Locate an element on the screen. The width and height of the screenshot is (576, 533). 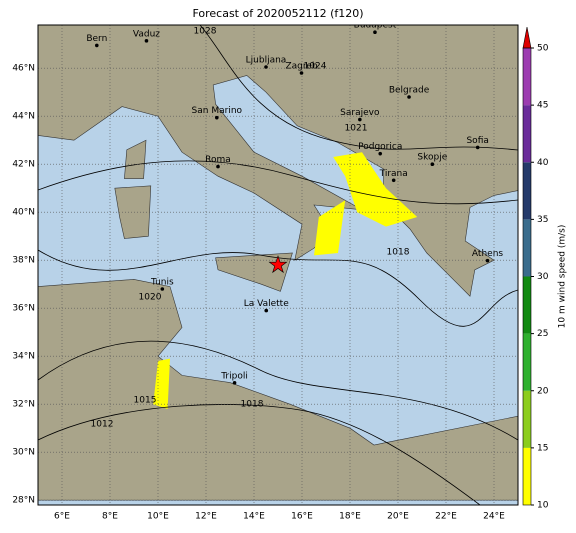
lon-tick-label: 10°E is located at coordinates (158, 517).